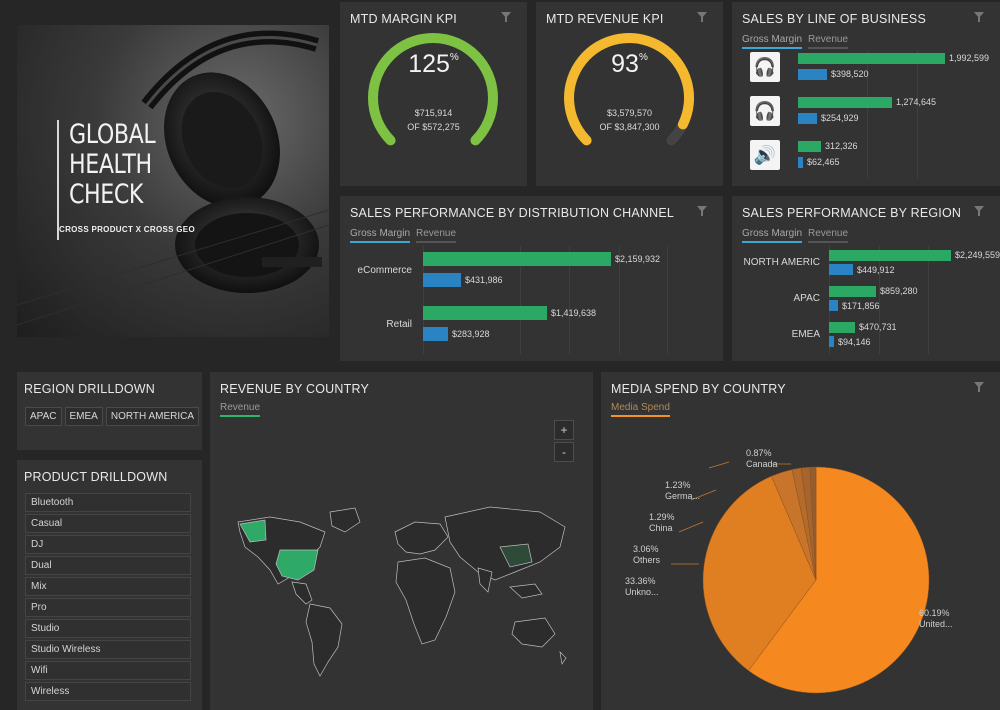 The height and width of the screenshot is (710, 1000). I want to click on revenue-value: $62,465, so click(823, 162).